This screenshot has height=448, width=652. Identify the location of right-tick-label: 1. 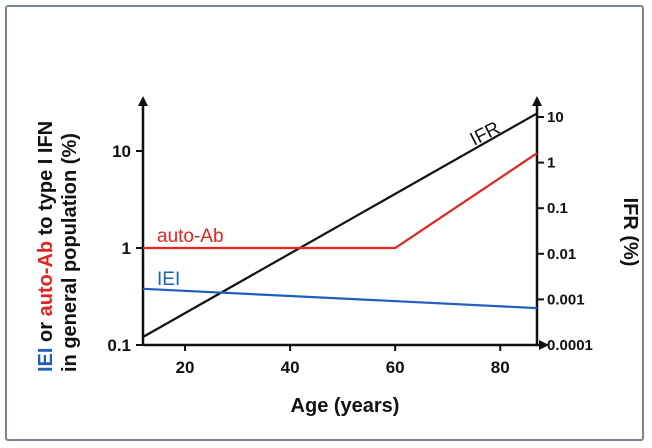
(551, 163).